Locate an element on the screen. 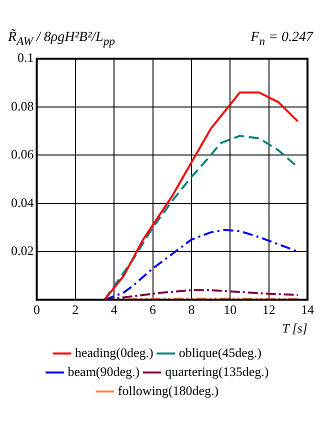 This screenshot has height=421, width=325. legend-label: following(180deg.) is located at coordinates (168, 390).